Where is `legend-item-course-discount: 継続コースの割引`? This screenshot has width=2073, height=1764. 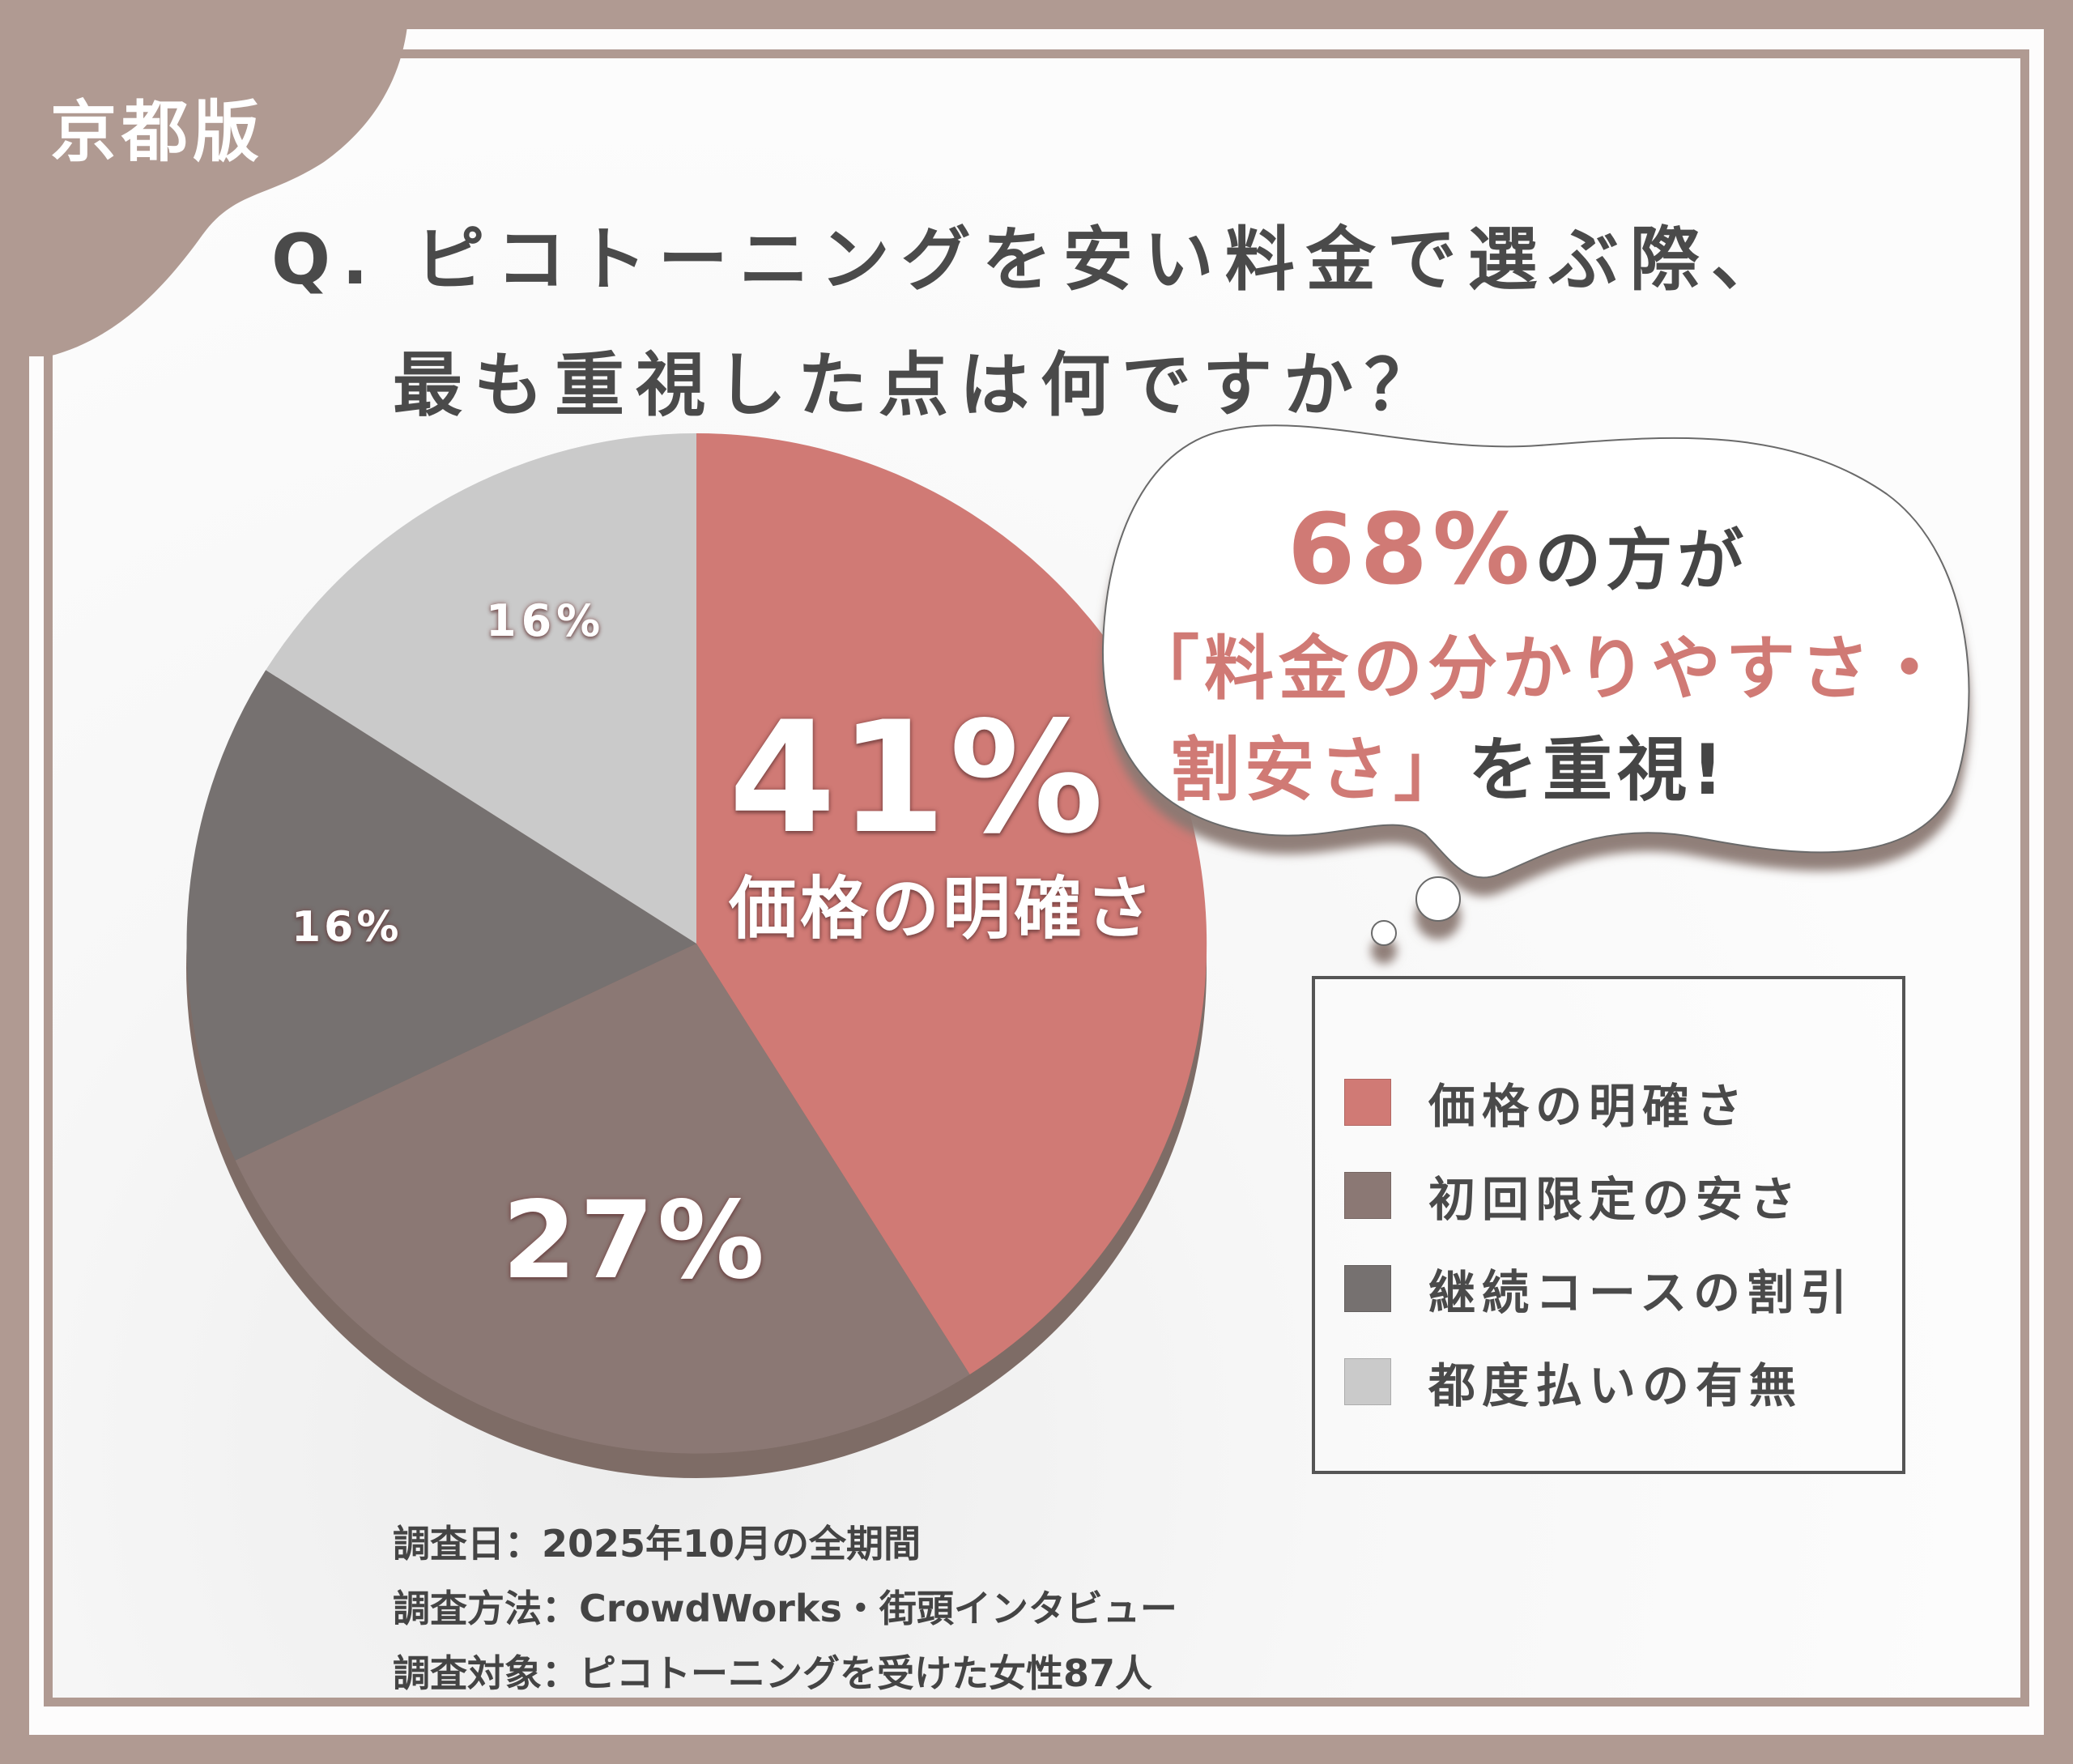
legend-item-course-discount: 継続コースの割引 is located at coordinates (1599, 1289).